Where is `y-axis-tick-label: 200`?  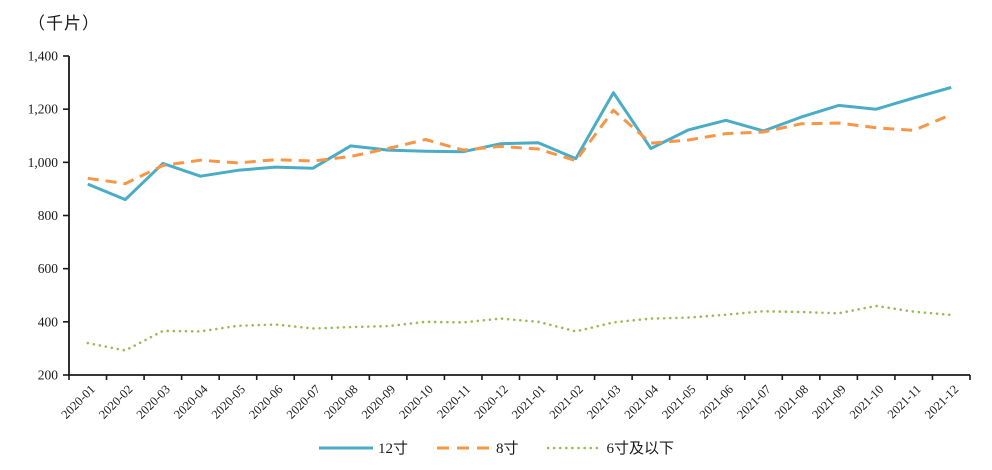 y-axis-tick-label: 200 is located at coordinates (48, 375).